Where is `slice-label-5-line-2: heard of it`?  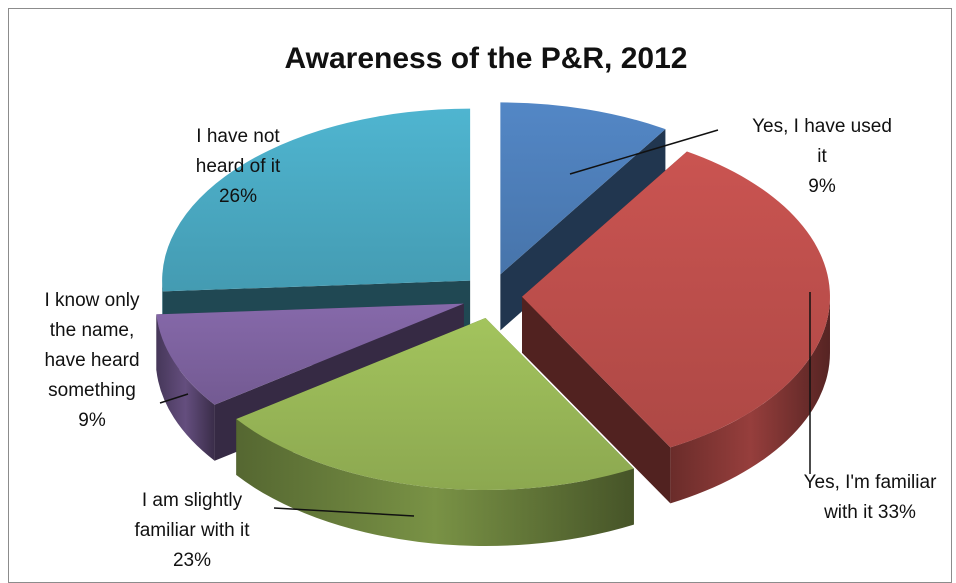
slice-label-5-line-2: heard of it is located at coordinates (238, 166).